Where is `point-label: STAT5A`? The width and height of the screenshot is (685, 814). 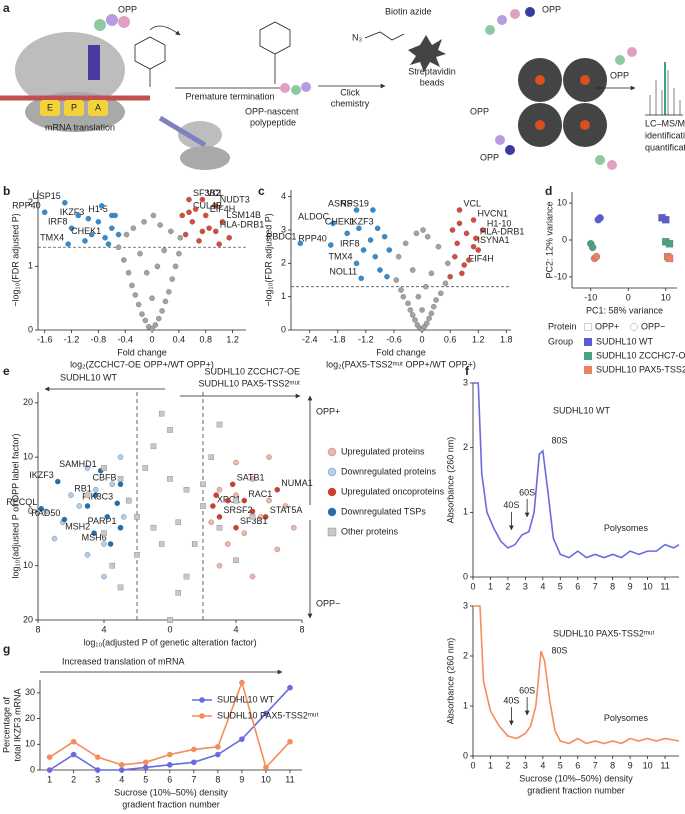
point-label: STAT5A is located at coordinates (286, 510).